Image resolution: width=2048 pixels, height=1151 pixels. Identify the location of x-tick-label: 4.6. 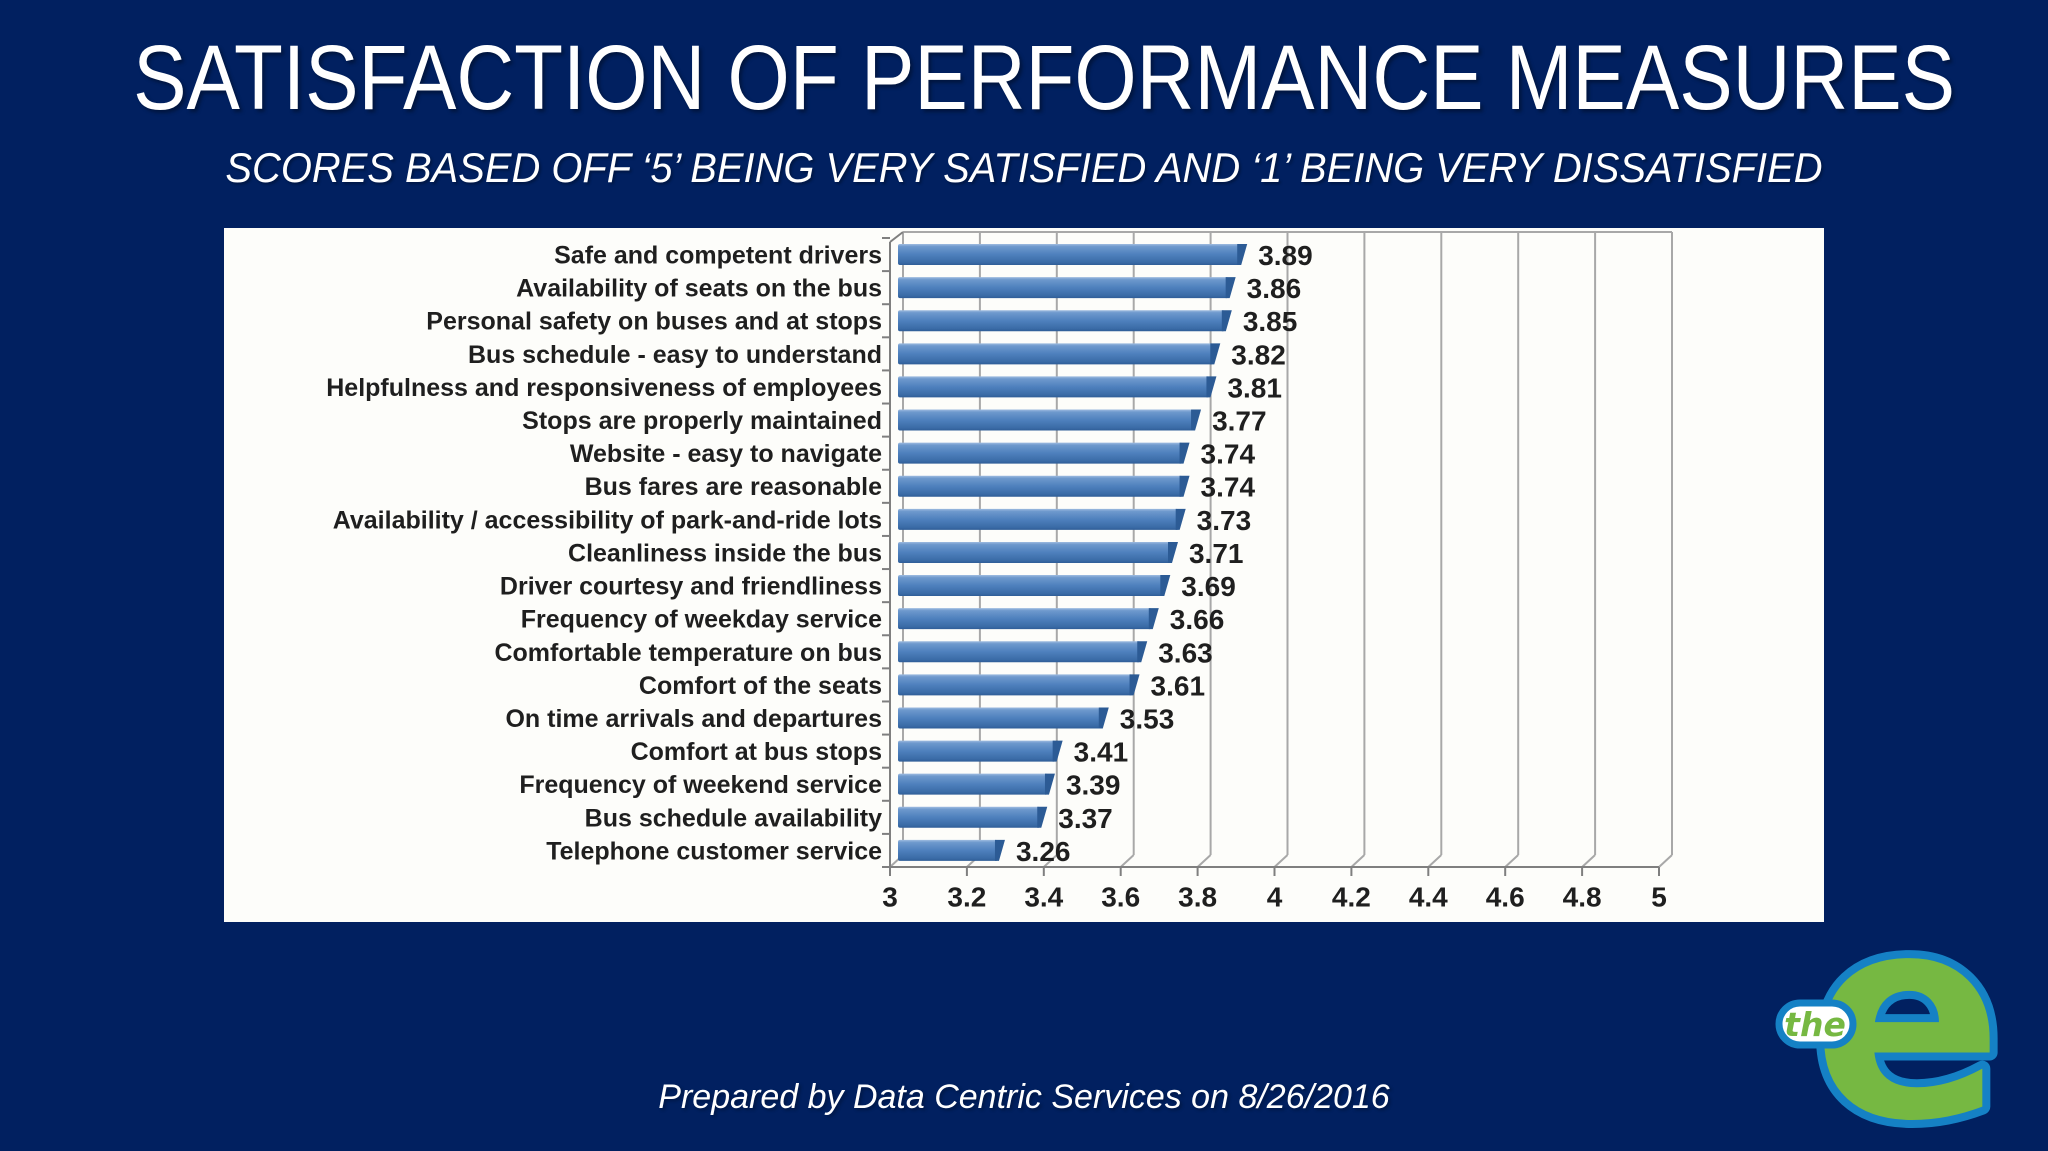
(1505, 897).